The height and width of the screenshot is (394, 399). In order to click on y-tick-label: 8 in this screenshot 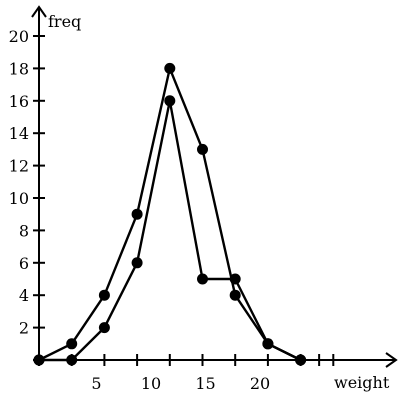, I will do `click(24, 230)`.